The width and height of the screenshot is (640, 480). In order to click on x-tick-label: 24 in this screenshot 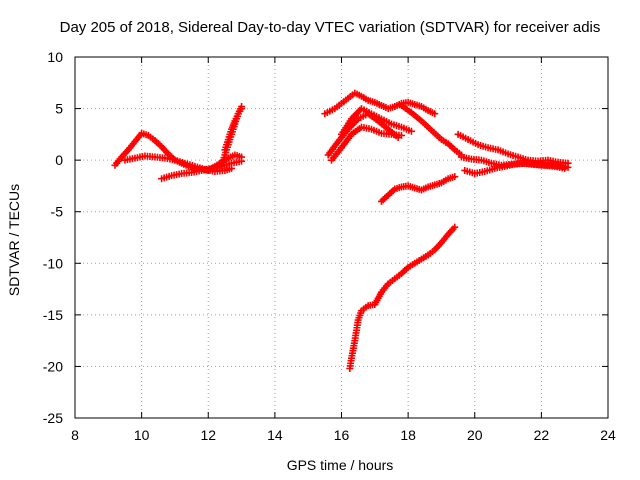, I will do `click(608, 435)`.